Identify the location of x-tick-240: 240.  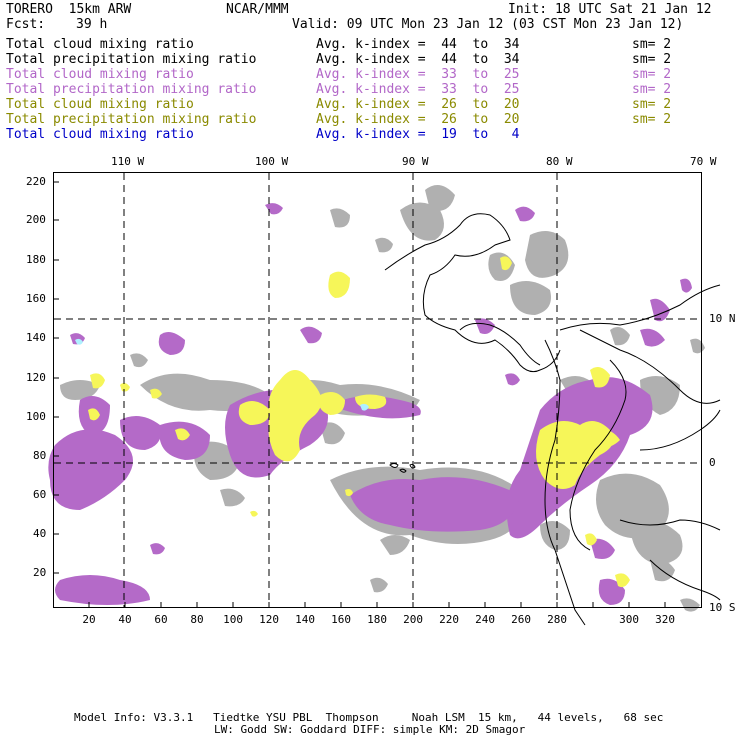
(485, 619).